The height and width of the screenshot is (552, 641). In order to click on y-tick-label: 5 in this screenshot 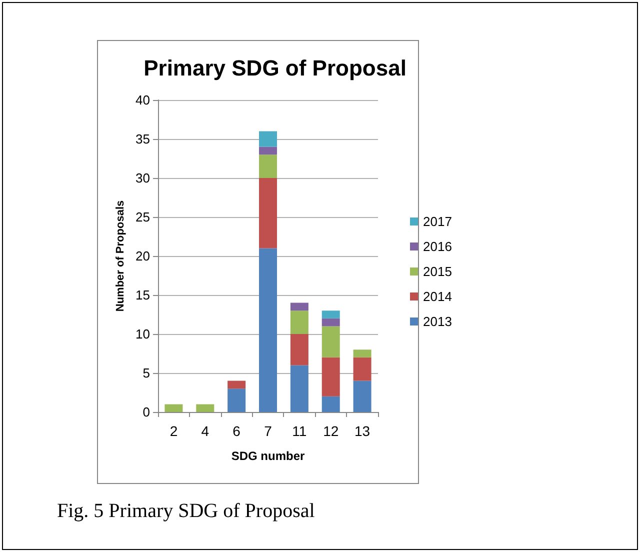, I will do `click(146, 373)`.